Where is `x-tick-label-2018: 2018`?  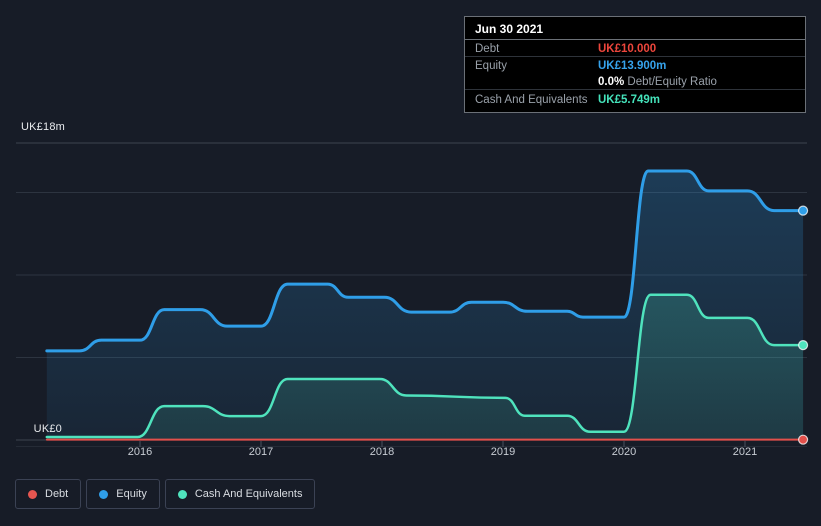 x-tick-label-2018: 2018 is located at coordinates (382, 452).